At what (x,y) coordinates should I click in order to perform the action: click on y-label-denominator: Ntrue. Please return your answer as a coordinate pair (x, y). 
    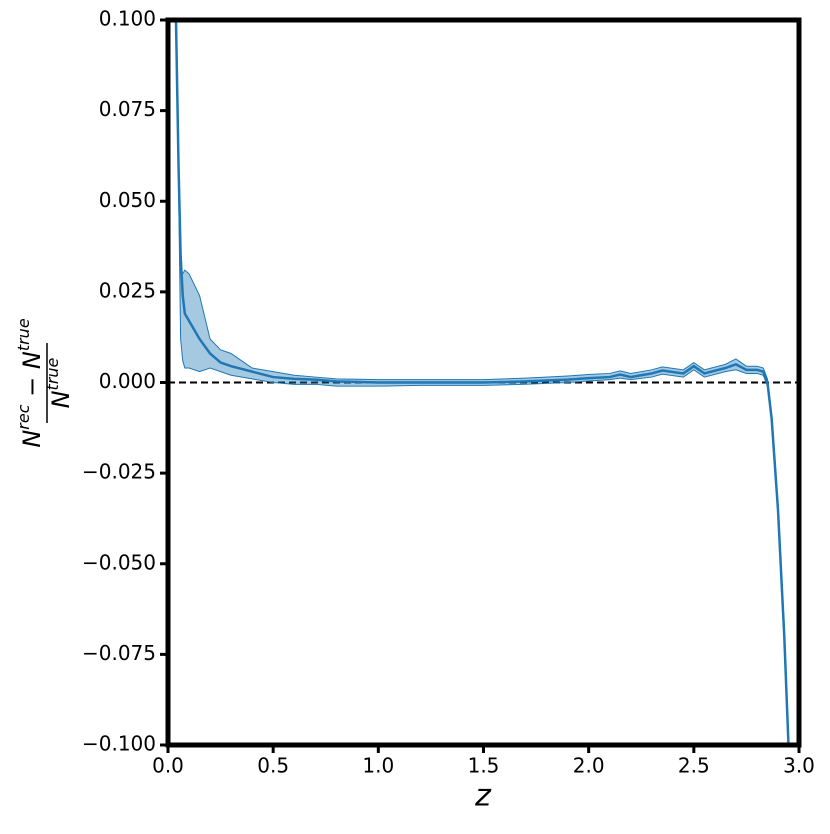
    Looking at the image, I should click on (59, 382).